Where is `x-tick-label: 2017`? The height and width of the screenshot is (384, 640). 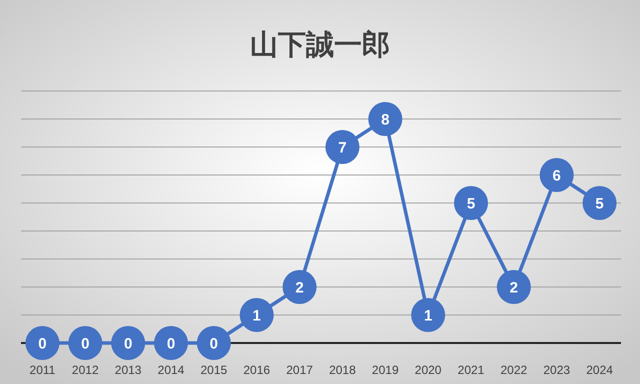
x-tick-label: 2017 is located at coordinates (300, 370).